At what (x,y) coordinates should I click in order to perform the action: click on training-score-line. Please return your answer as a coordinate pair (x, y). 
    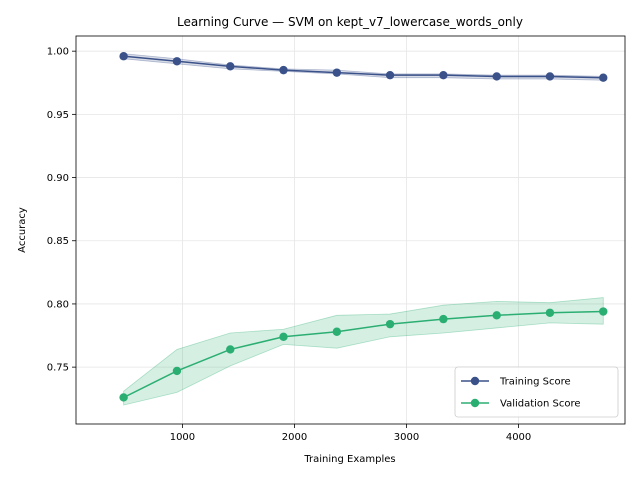
    Looking at the image, I should click on (363, 67).